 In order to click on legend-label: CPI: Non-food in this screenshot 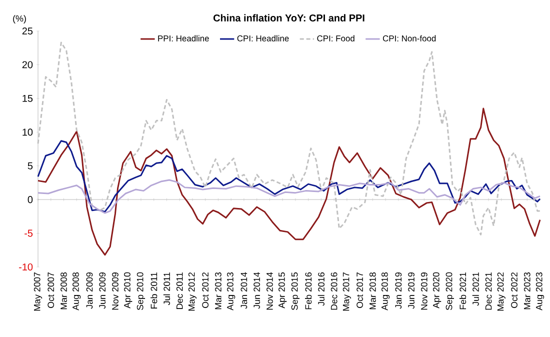, I will do `click(409, 38)`.